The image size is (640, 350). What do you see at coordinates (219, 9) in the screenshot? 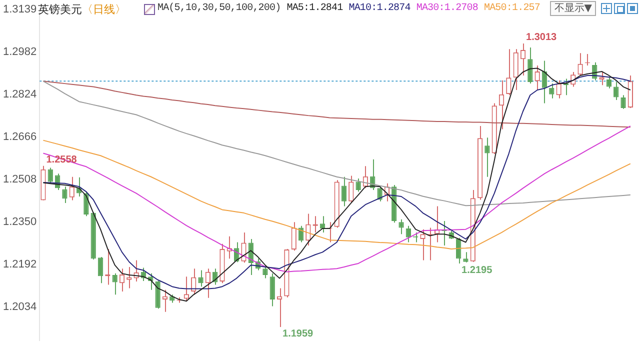
I see `legend-title: MA(5,10,30,50,100,200)` at bounding box center [219, 9].